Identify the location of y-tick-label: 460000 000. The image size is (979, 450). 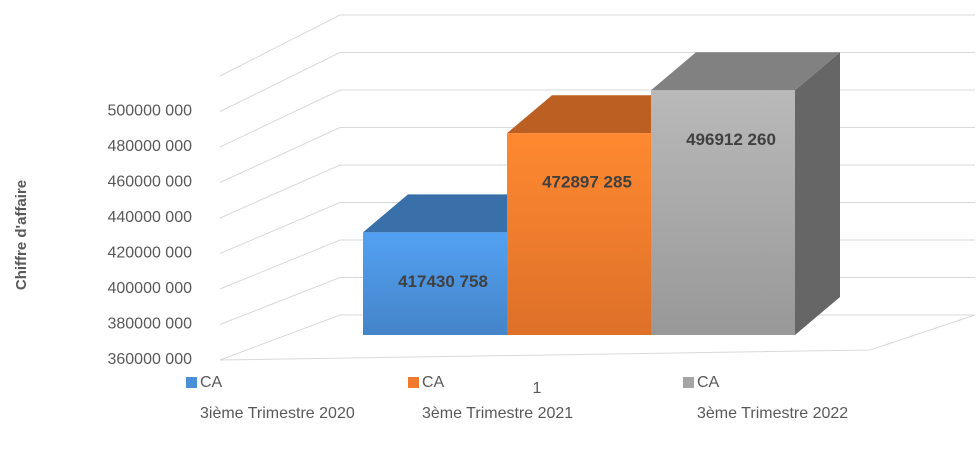
(149, 182).